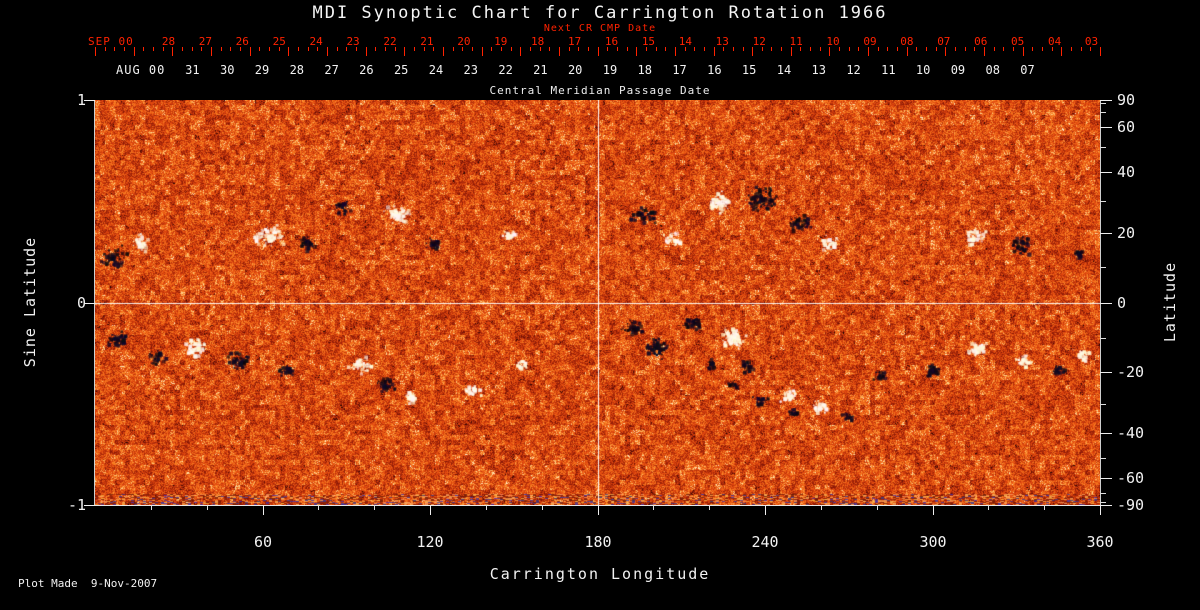 The width and height of the screenshot is (1200, 610). I want to click on next-cr-day: 06, so click(981, 41).